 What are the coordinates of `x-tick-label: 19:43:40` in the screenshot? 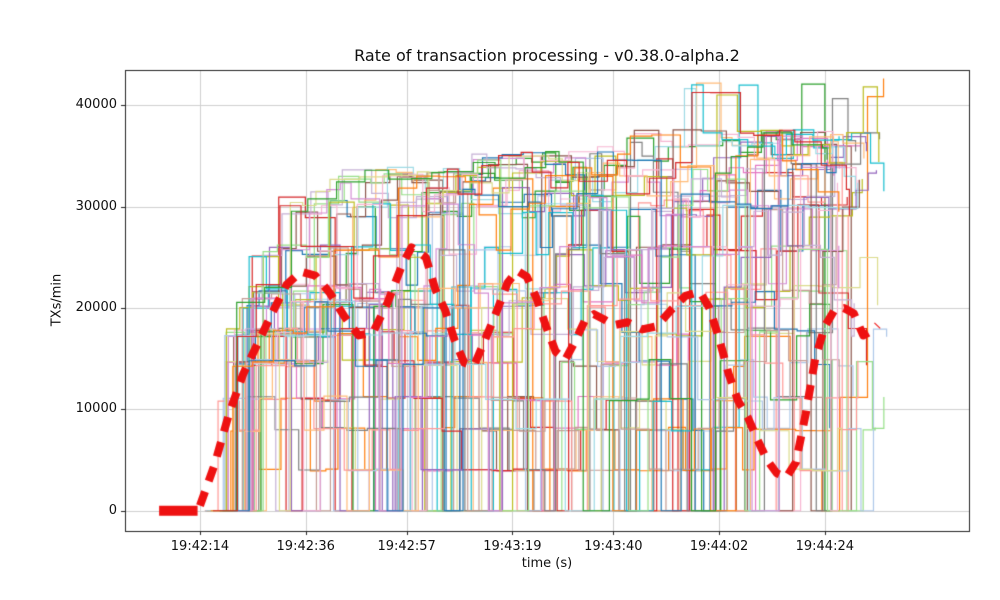 It's located at (613, 546).